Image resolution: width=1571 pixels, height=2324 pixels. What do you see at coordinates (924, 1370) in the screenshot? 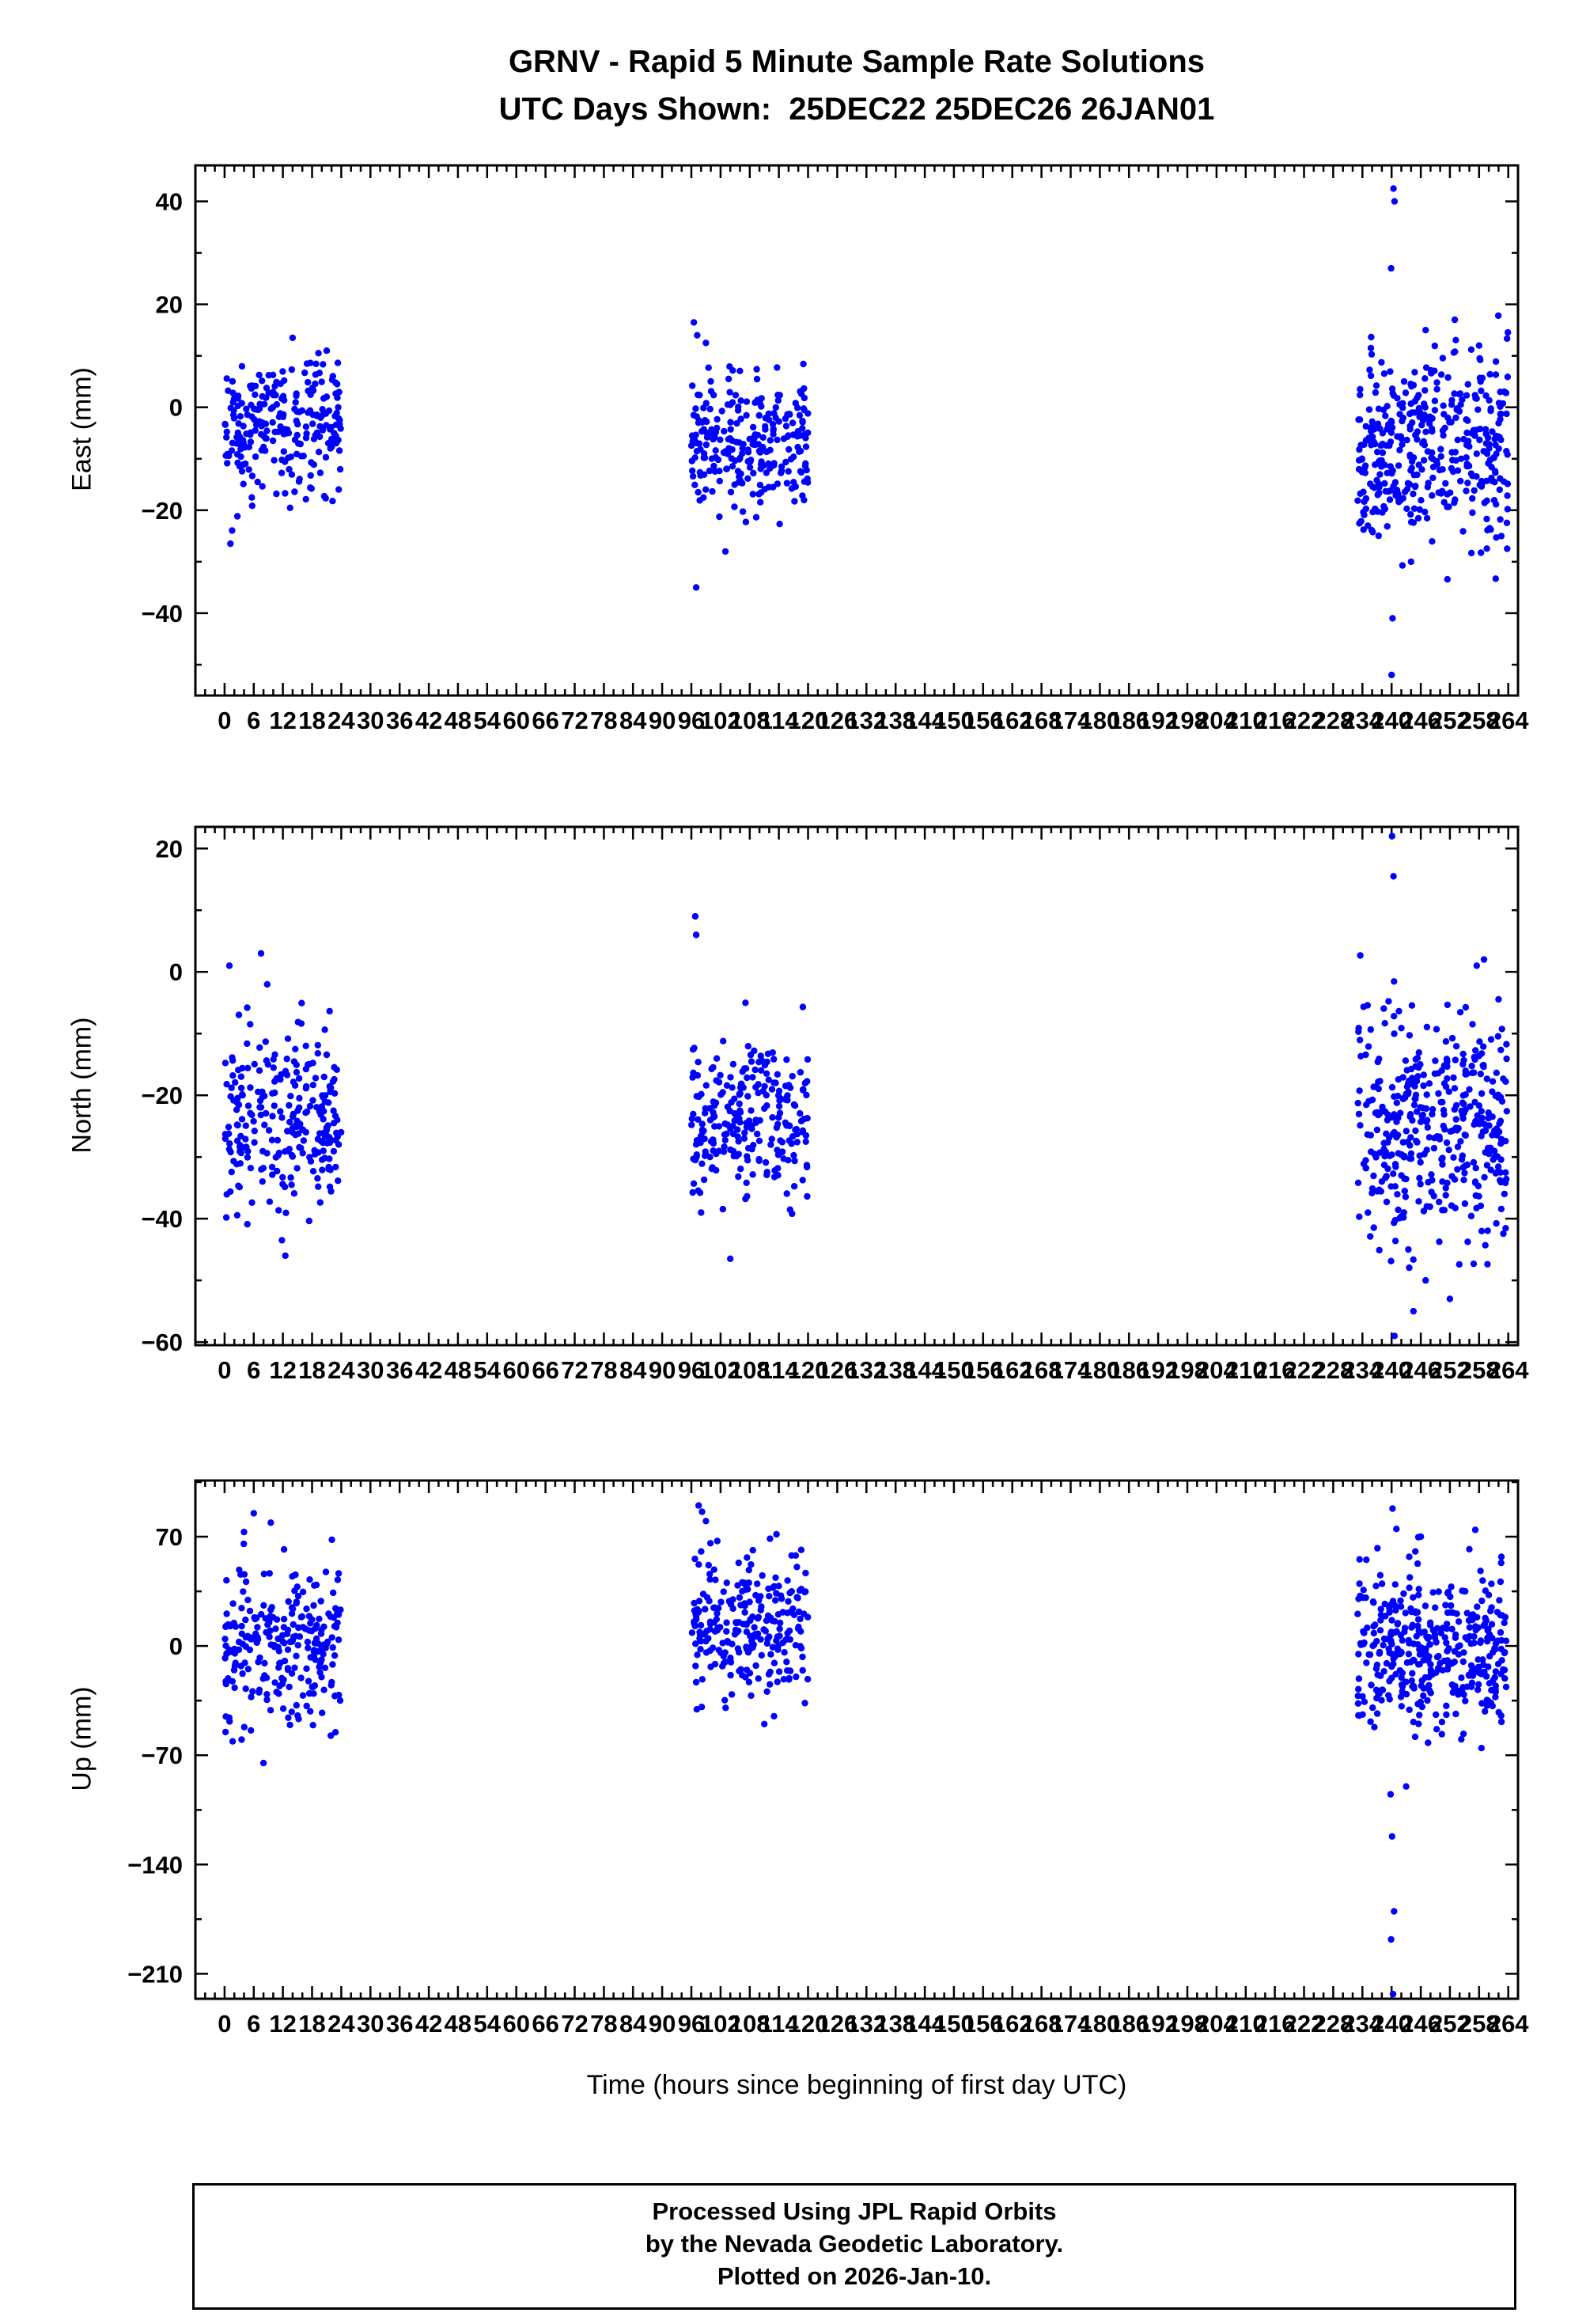
I see `x-tick-label: 144` at bounding box center [924, 1370].